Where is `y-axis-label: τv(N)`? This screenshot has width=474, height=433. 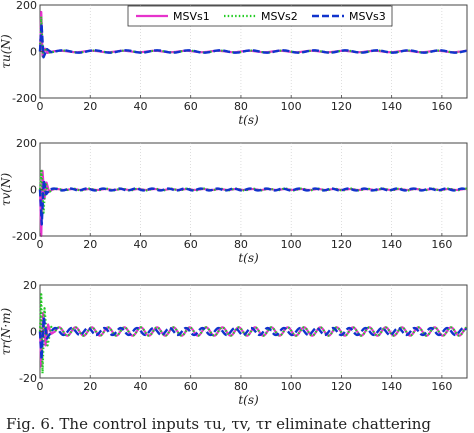
y-axis-label: τv(N) is located at coordinates (6, 190).